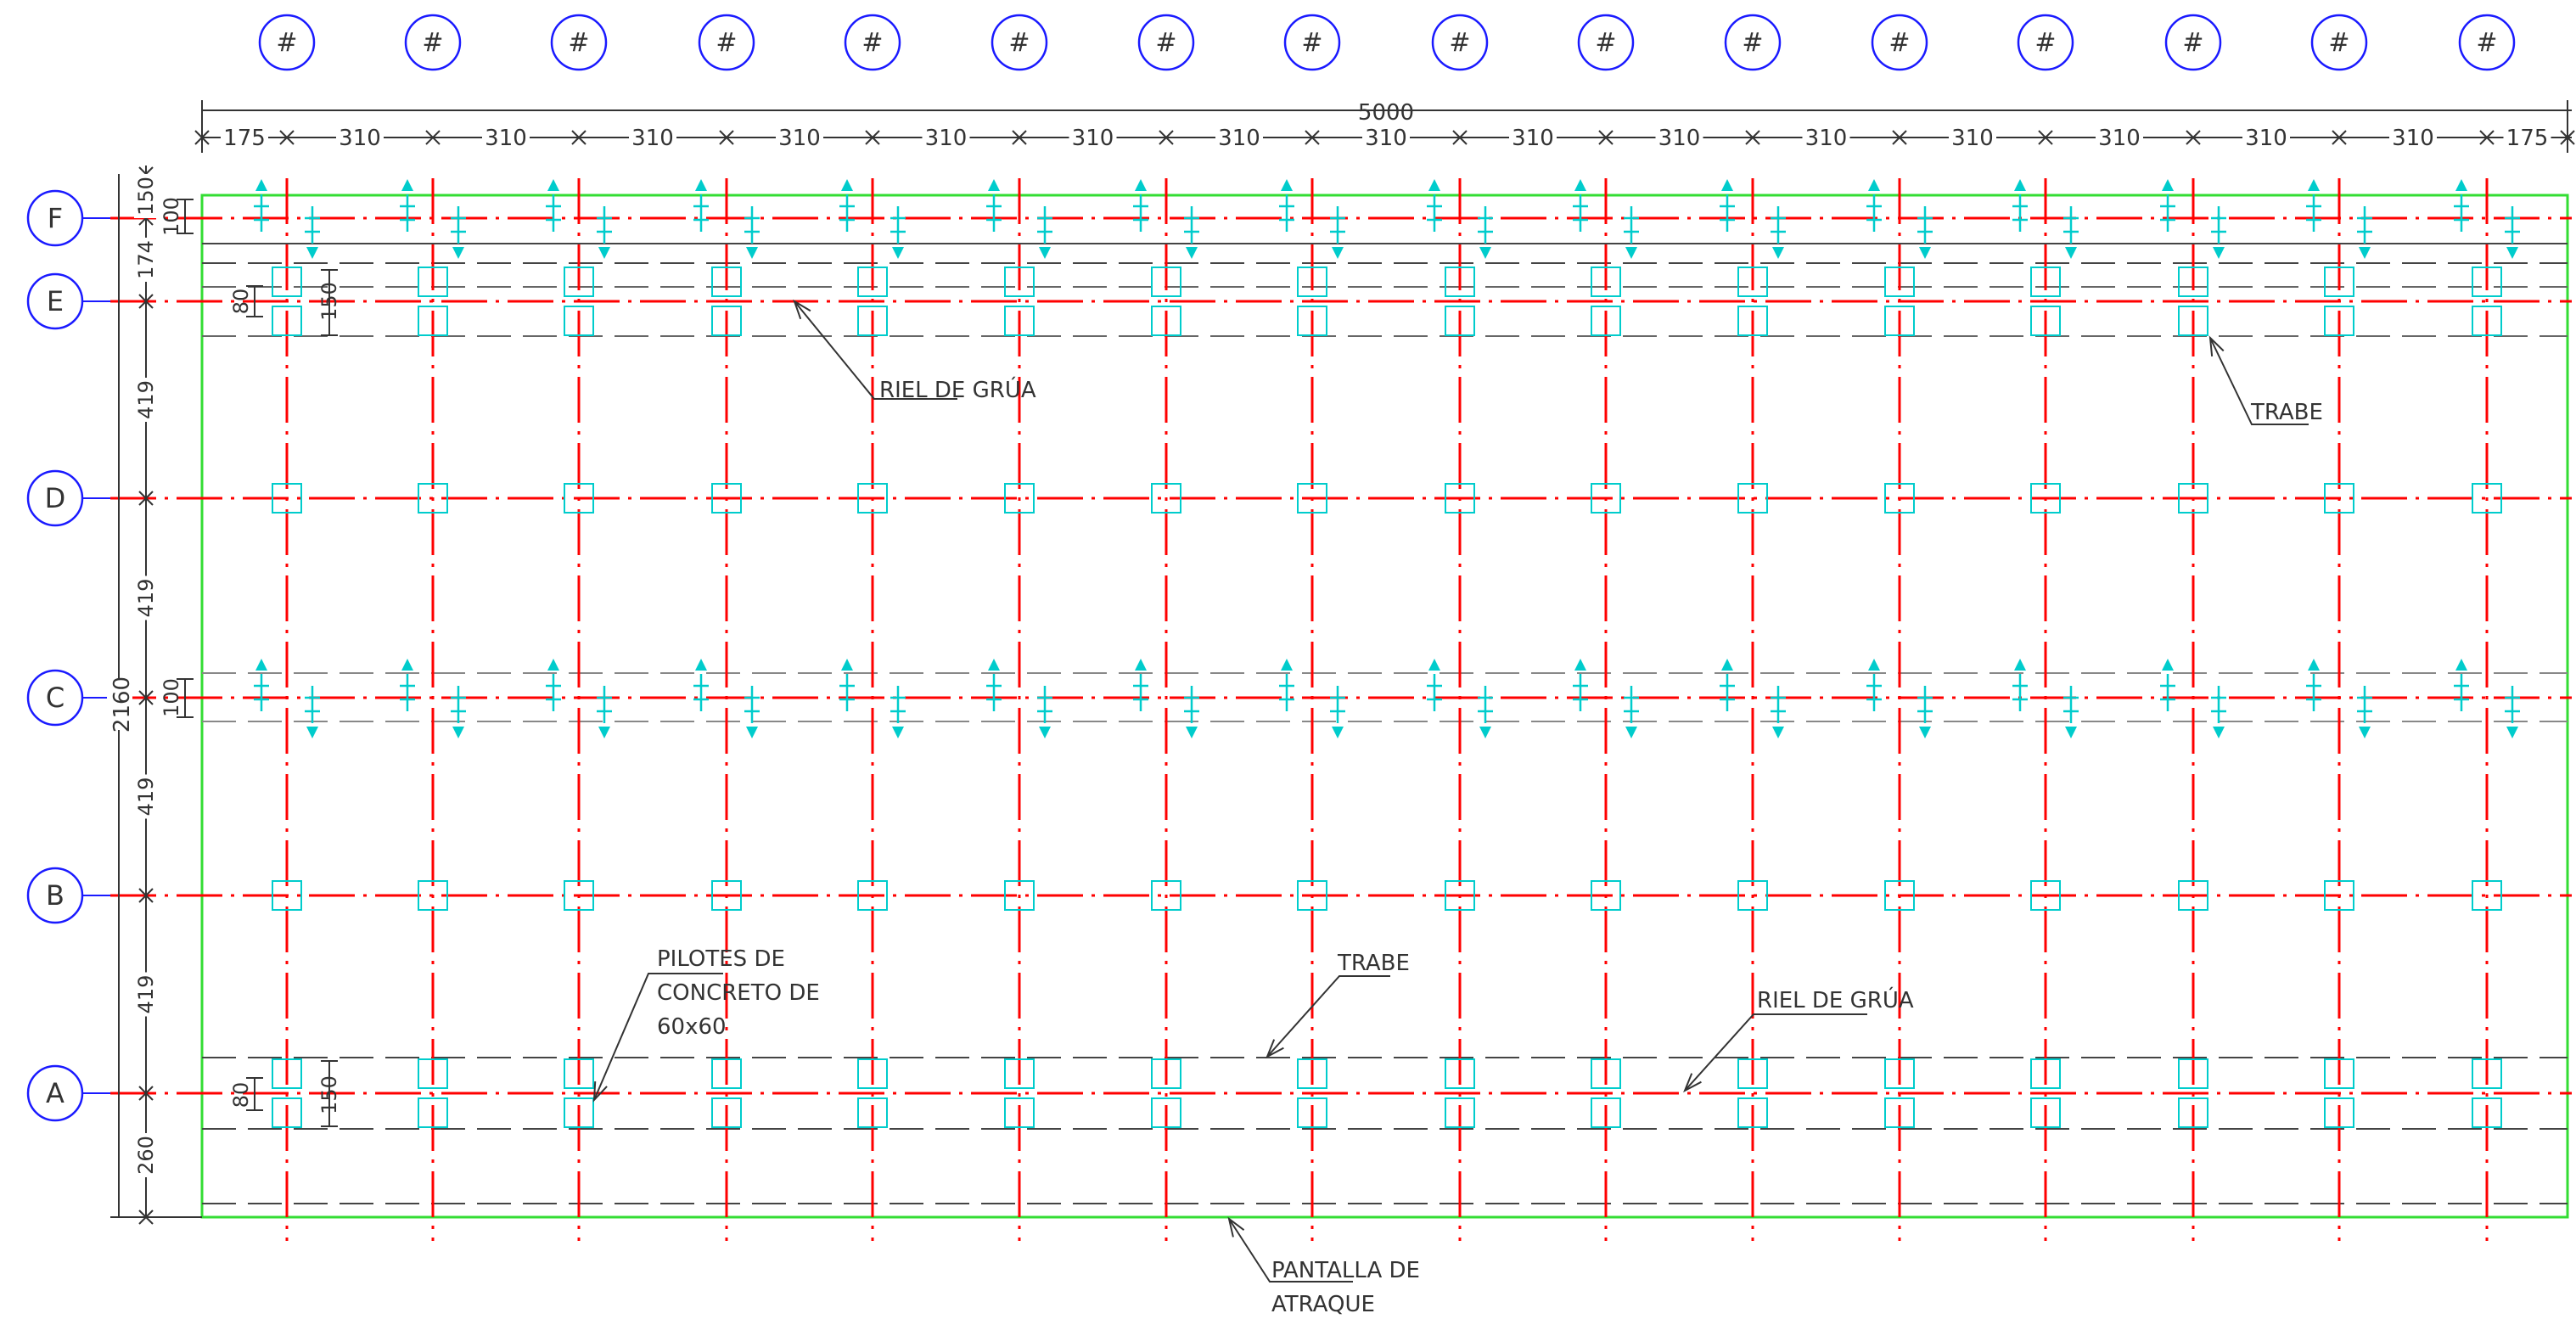 The height and width of the screenshot is (1319, 2576). I want to click on marker-c-down-15-arrow, so click(2365, 732).